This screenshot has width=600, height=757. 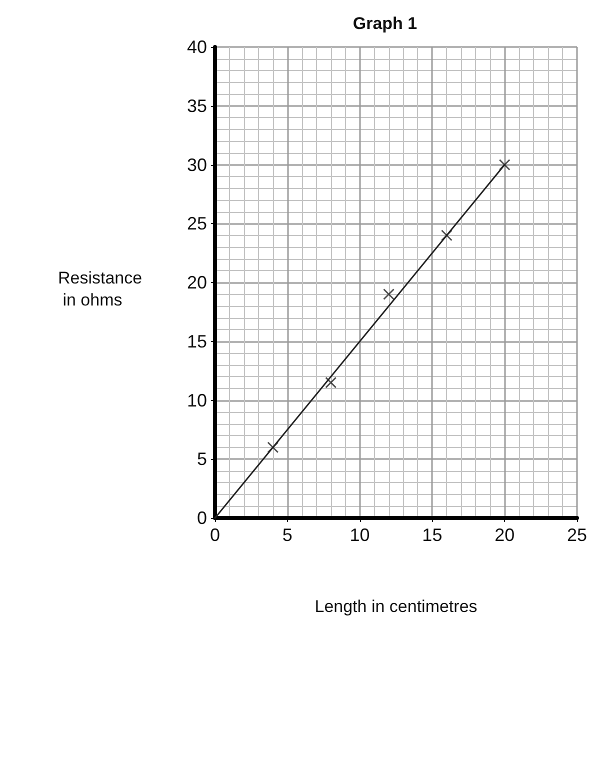 I want to click on y-tick-label: 30, so click(x=196, y=164).